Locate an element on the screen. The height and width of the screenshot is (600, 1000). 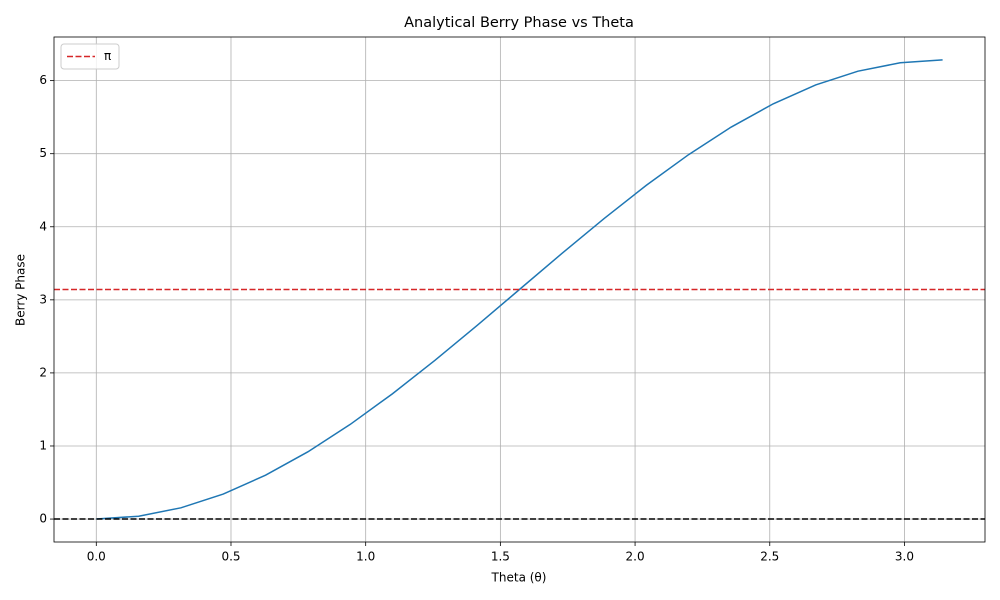
y-axis-label: Berry Phase is located at coordinates (21, 290).